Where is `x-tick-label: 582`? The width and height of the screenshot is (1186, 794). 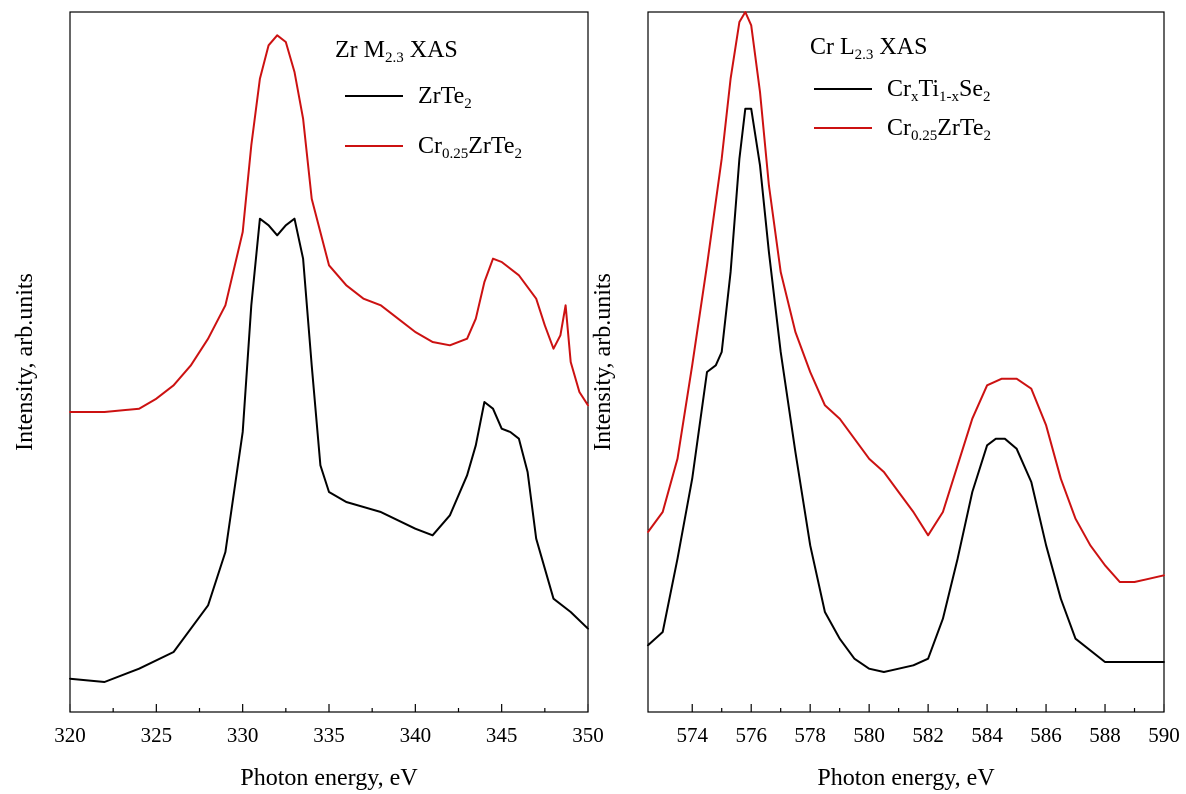
x-tick-label: 582 is located at coordinates (928, 735).